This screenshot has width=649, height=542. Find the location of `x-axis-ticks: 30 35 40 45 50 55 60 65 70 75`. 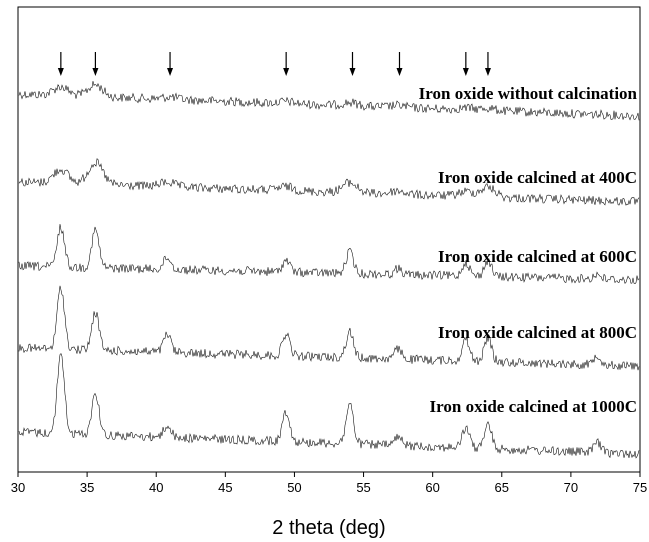

x-axis-ticks: 30 35 40 45 50 55 60 65 70 75 is located at coordinates (329, 483).